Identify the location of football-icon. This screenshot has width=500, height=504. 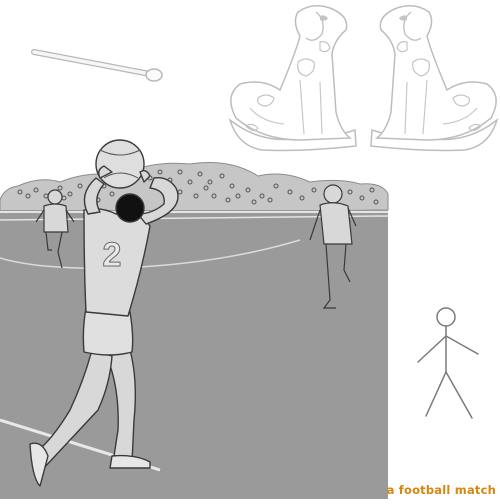
(120, 164).